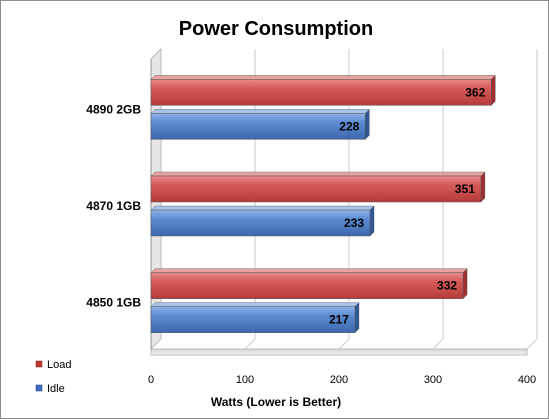 This screenshot has width=549, height=420. What do you see at coordinates (59, 365) in the screenshot?
I see `legend-label-load: Load` at bounding box center [59, 365].